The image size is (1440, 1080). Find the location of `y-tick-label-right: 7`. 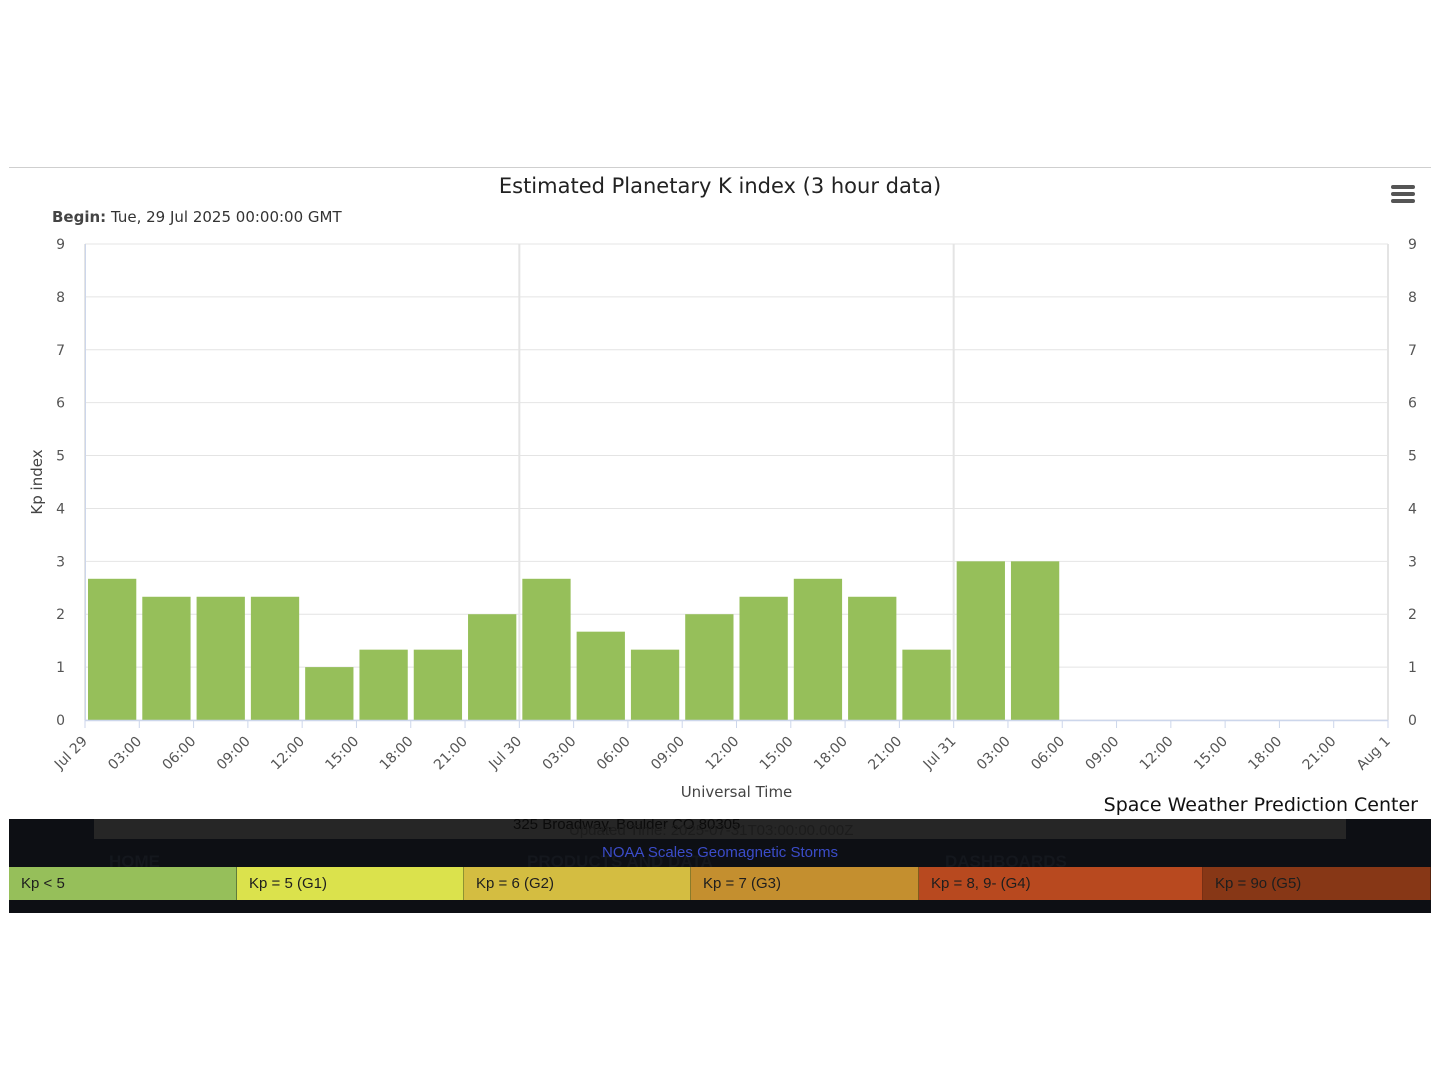

y-tick-label-right: 7 is located at coordinates (1412, 351).